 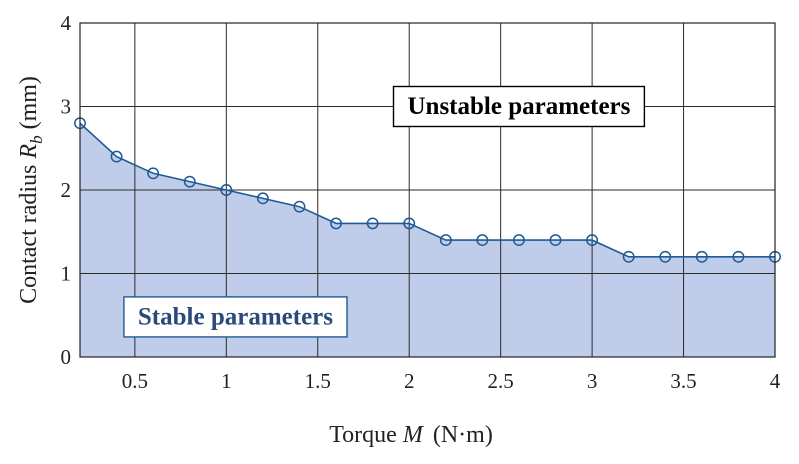 What do you see at coordinates (683, 381) in the screenshot?
I see `x-tick-label: 3.5` at bounding box center [683, 381].